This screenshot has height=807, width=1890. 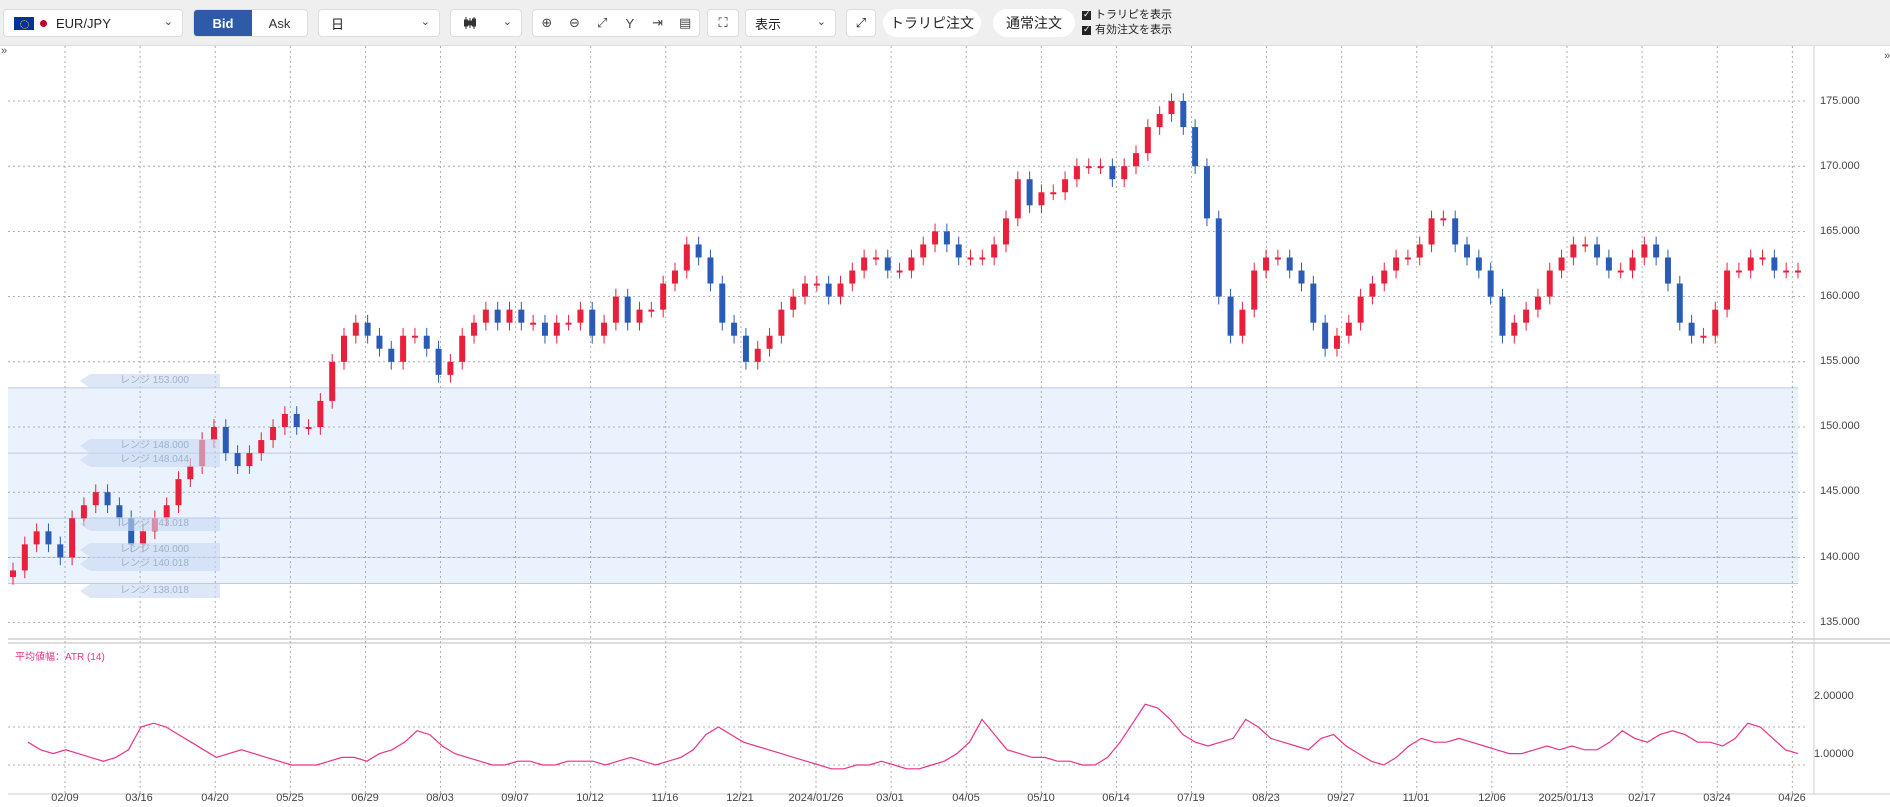 I want to click on symbol-select: EUR/JPY ⌄, so click(x=93, y=23).